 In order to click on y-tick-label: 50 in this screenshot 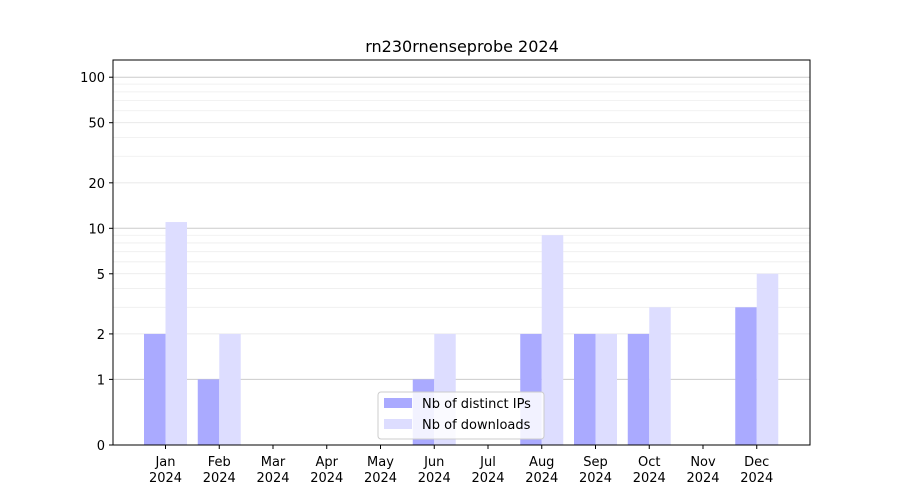, I will do `click(96, 124)`.